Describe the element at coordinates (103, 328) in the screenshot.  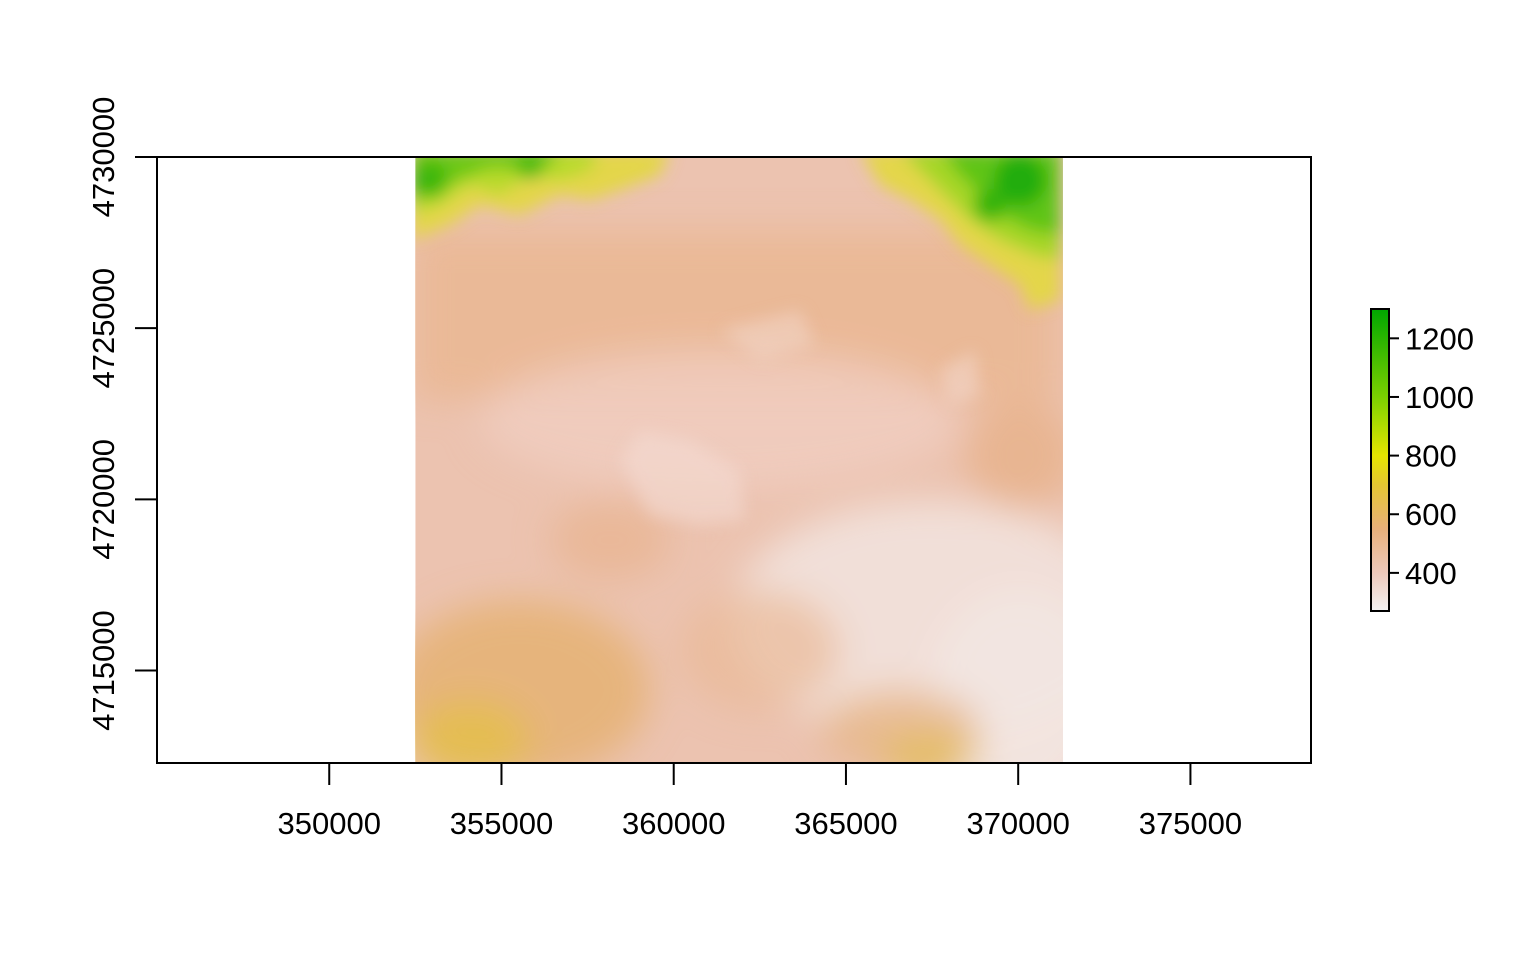
I see `y-tick-label: 4725000` at that location.